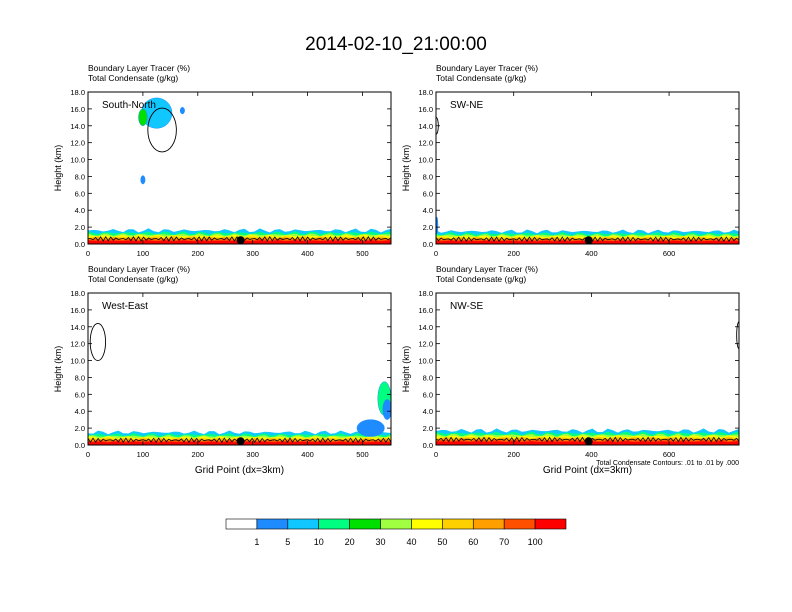 This screenshot has height=612, width=792. What do you see at coordinates (396, 532) in the screenshot?
I see `colorbar: 1 5 10 20 30 40 50 60 70 100` at bounding box center [396, 532].